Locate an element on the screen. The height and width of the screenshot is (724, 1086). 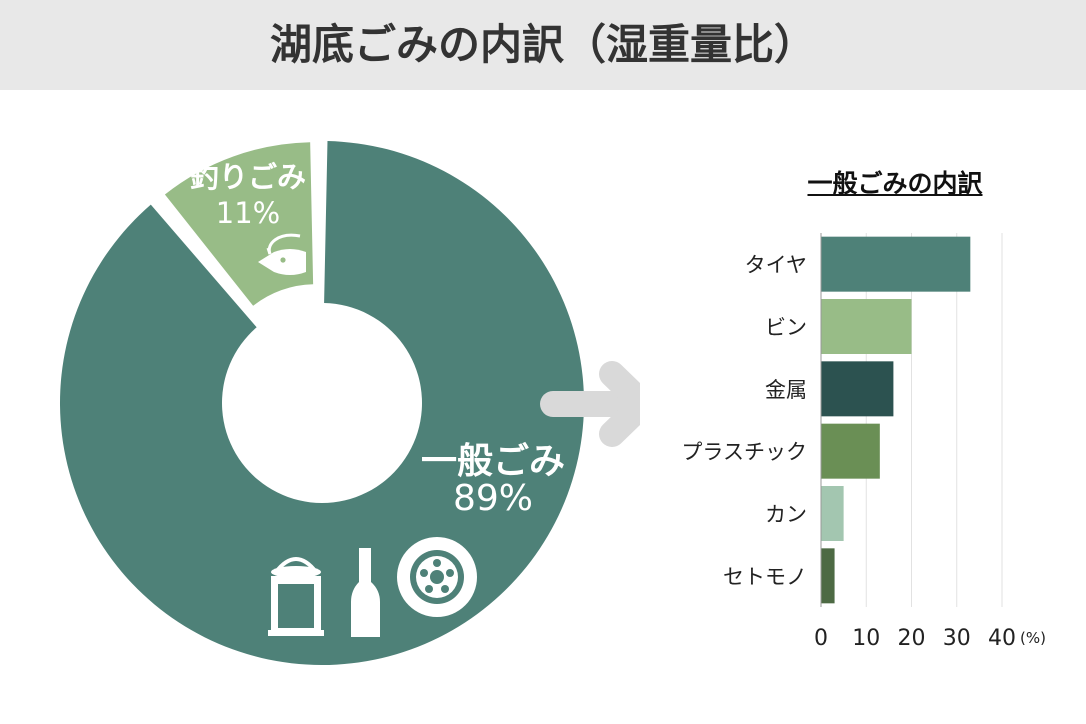
category-label: カン is located at coordinates (786, 515).